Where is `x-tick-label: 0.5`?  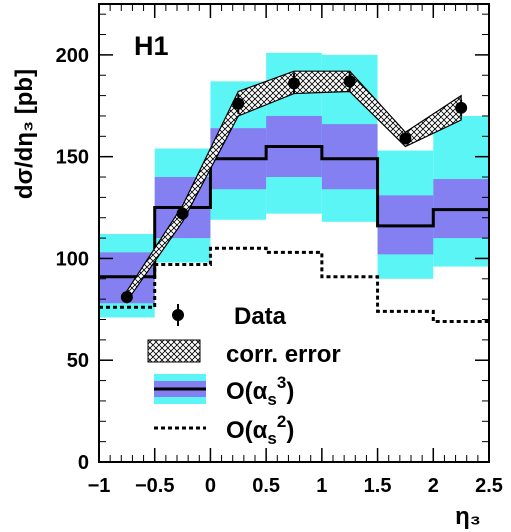
x-tick-label: 0.5 is located at coordinates (266, 486).